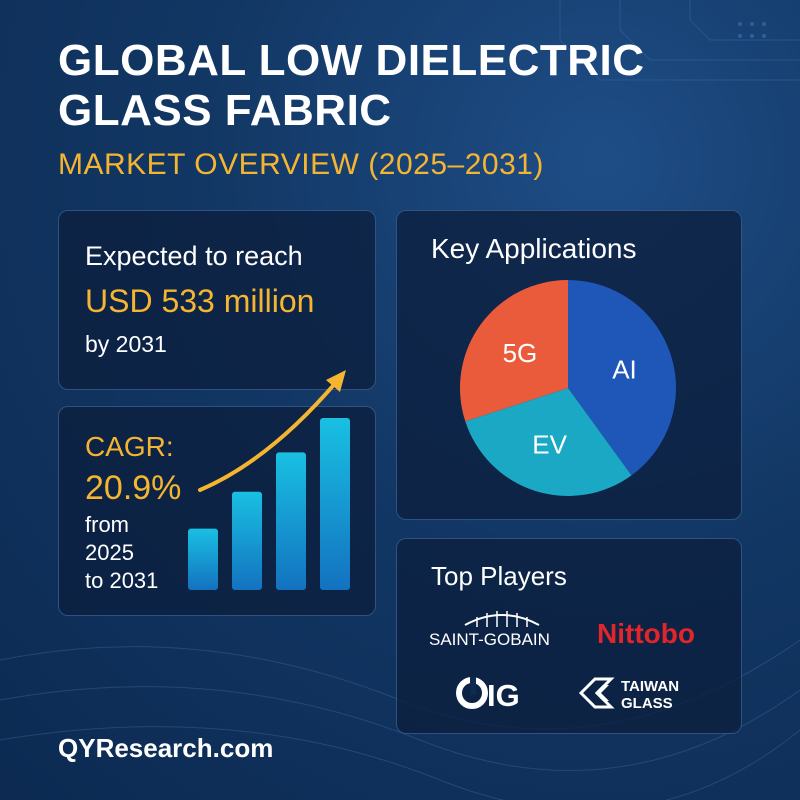 This screenshot has height=800, width=800. What do you see at coordinates (129, 446) in the screenshot?
I see `cagr-label: CAGR:` at bounding box center [129, 446].